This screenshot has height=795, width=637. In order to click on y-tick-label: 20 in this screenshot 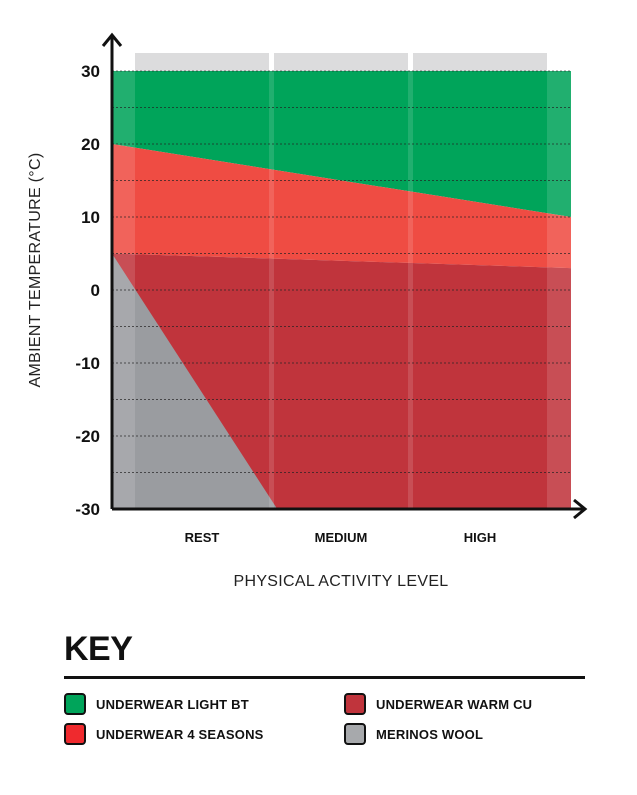, I will do `click(90, 144)`.